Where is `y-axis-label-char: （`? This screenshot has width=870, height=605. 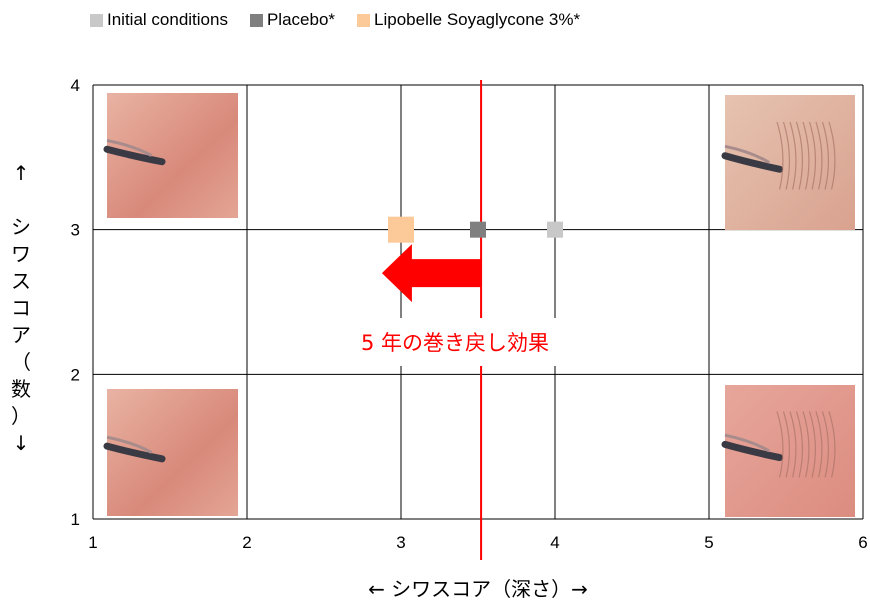
y-axis-label-char: （ is located at coordinates (21, 362).